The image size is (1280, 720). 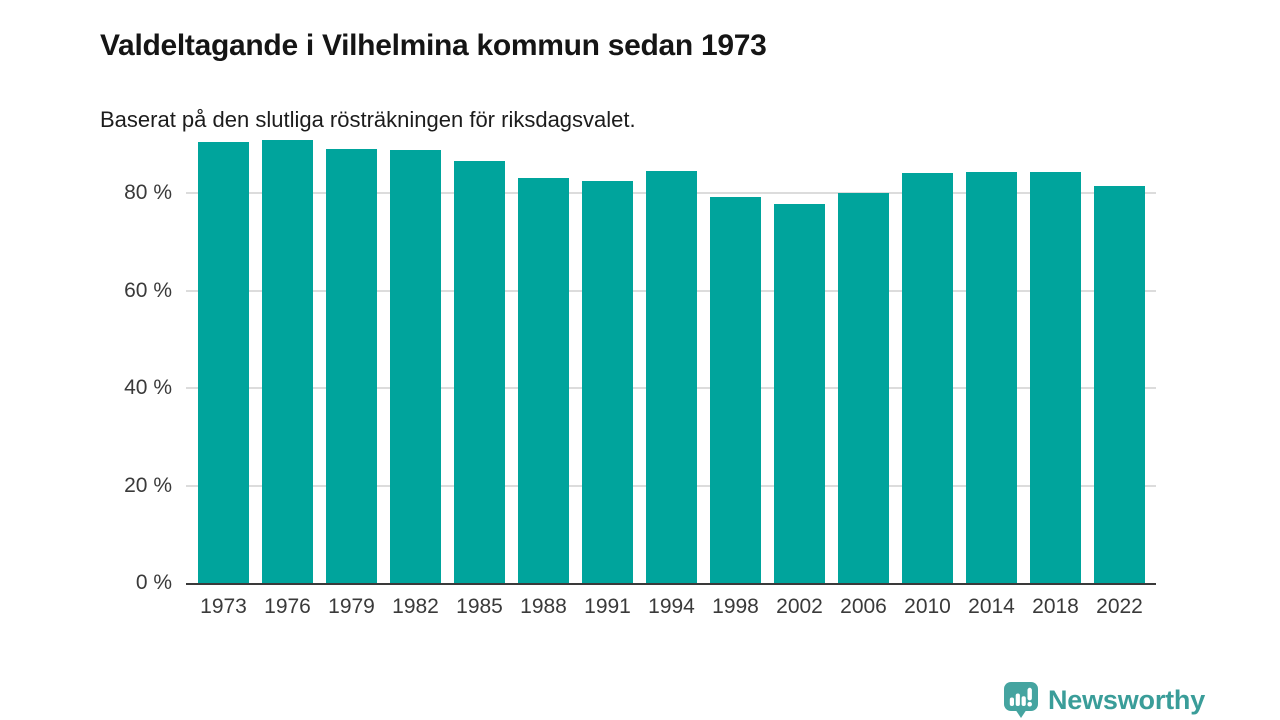 I want to click on bar-2010, so click(x=927, y=378).